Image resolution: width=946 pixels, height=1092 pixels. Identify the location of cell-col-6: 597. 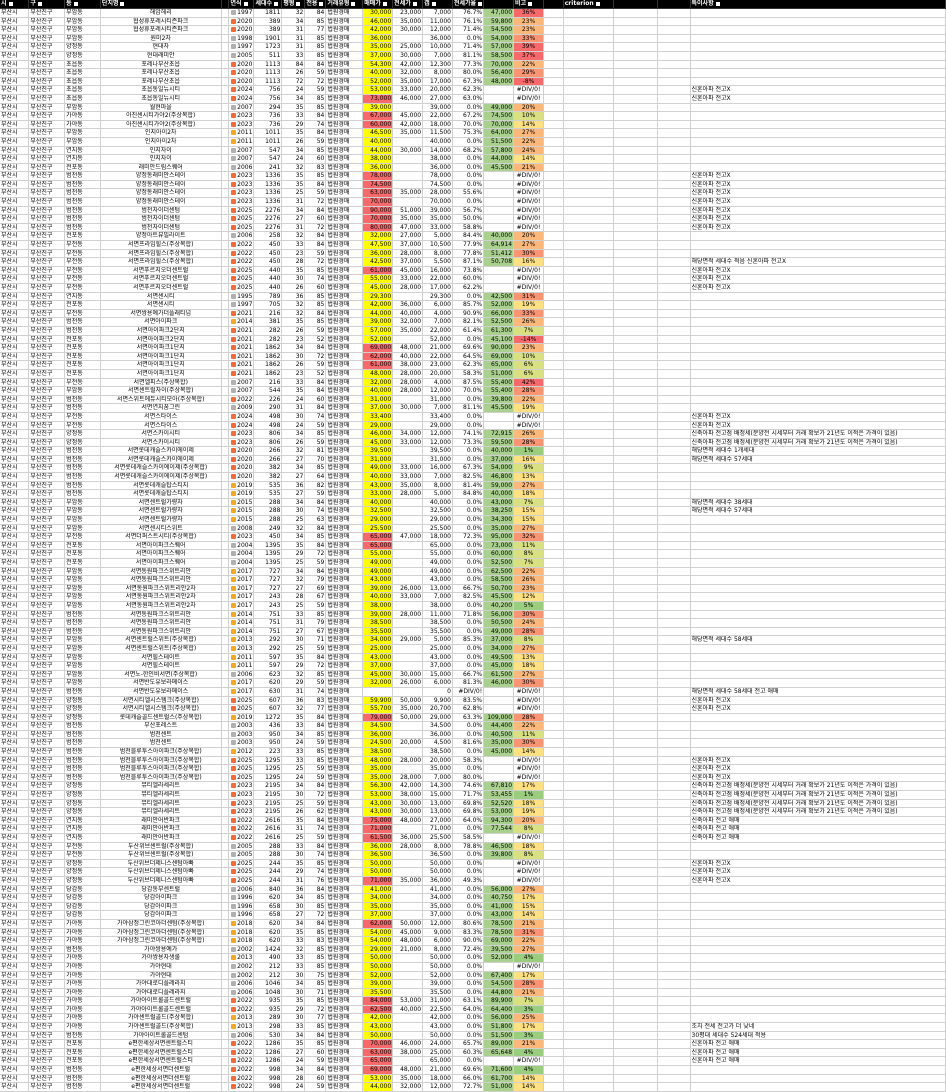
(268, 666).